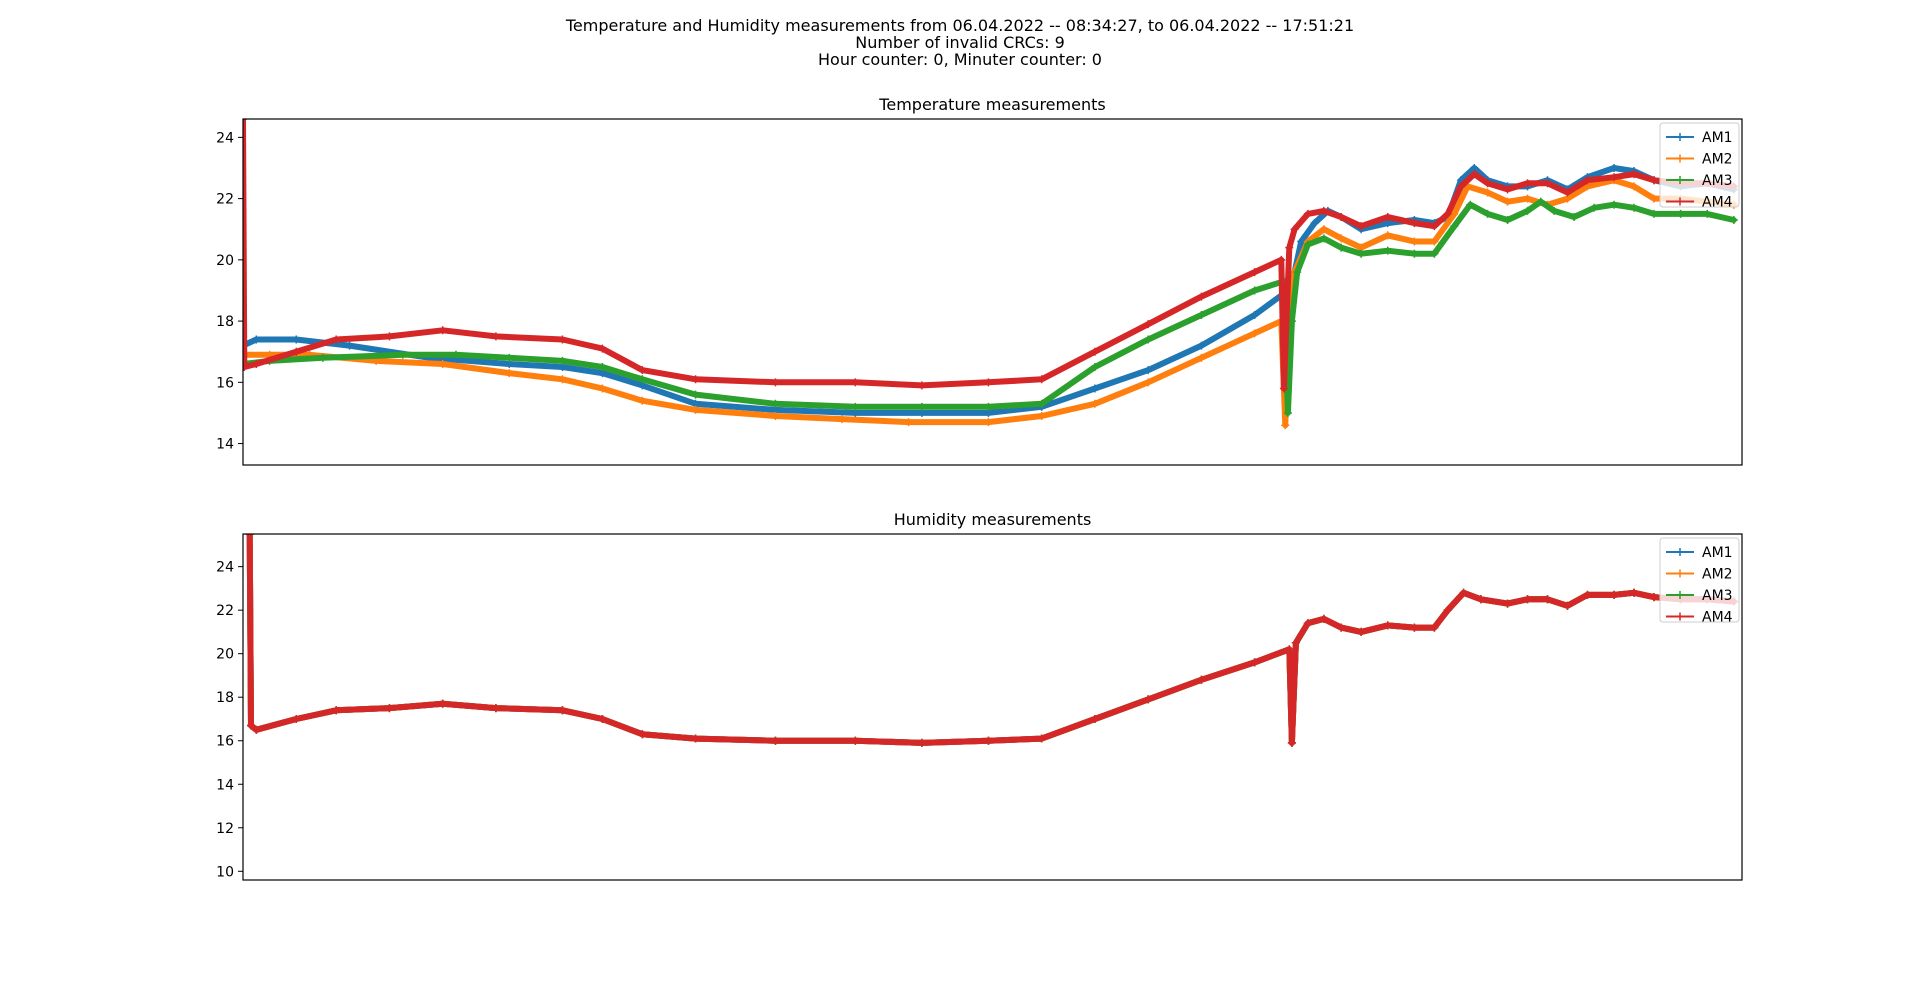  I want to click on humidity-legend: AM1 AM2 AM3 AM4, so click(1699, 581).